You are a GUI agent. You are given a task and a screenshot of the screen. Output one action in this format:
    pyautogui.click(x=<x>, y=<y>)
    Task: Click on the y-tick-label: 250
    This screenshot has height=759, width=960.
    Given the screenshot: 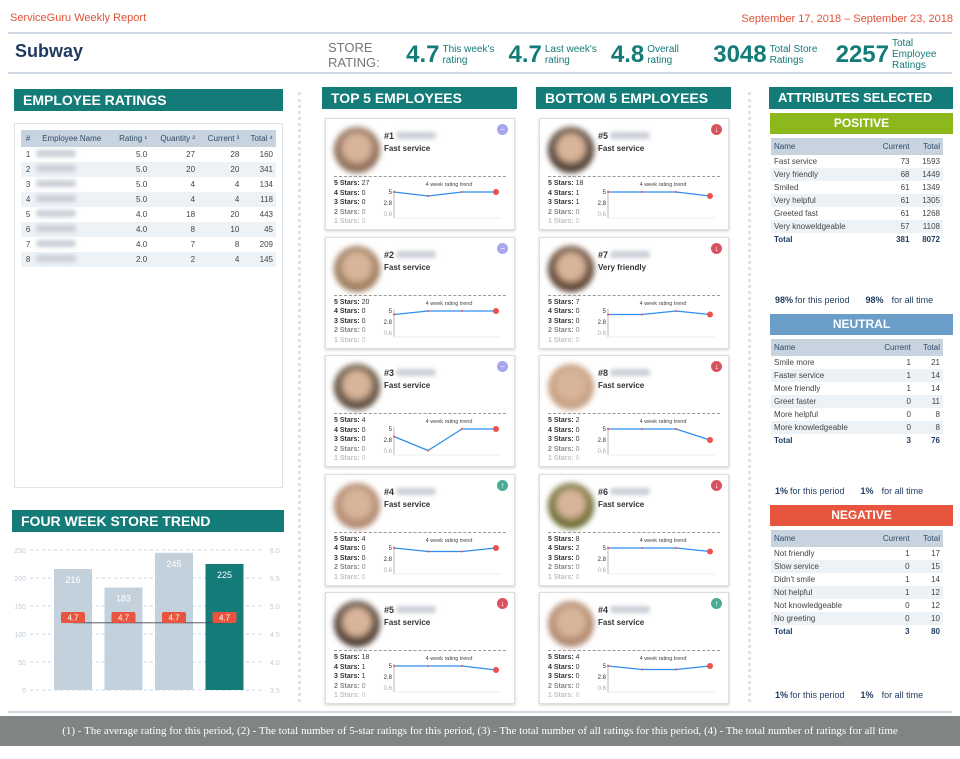 What is the action you would take?
    pyautogui.click(x=20, y=551)
    